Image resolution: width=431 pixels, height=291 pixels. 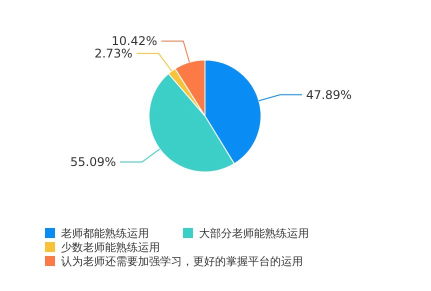 What do you see at coordinates (135, 41) in the screenshot?
I see `data-label: 10.42%` at bounding box center [135, 41].